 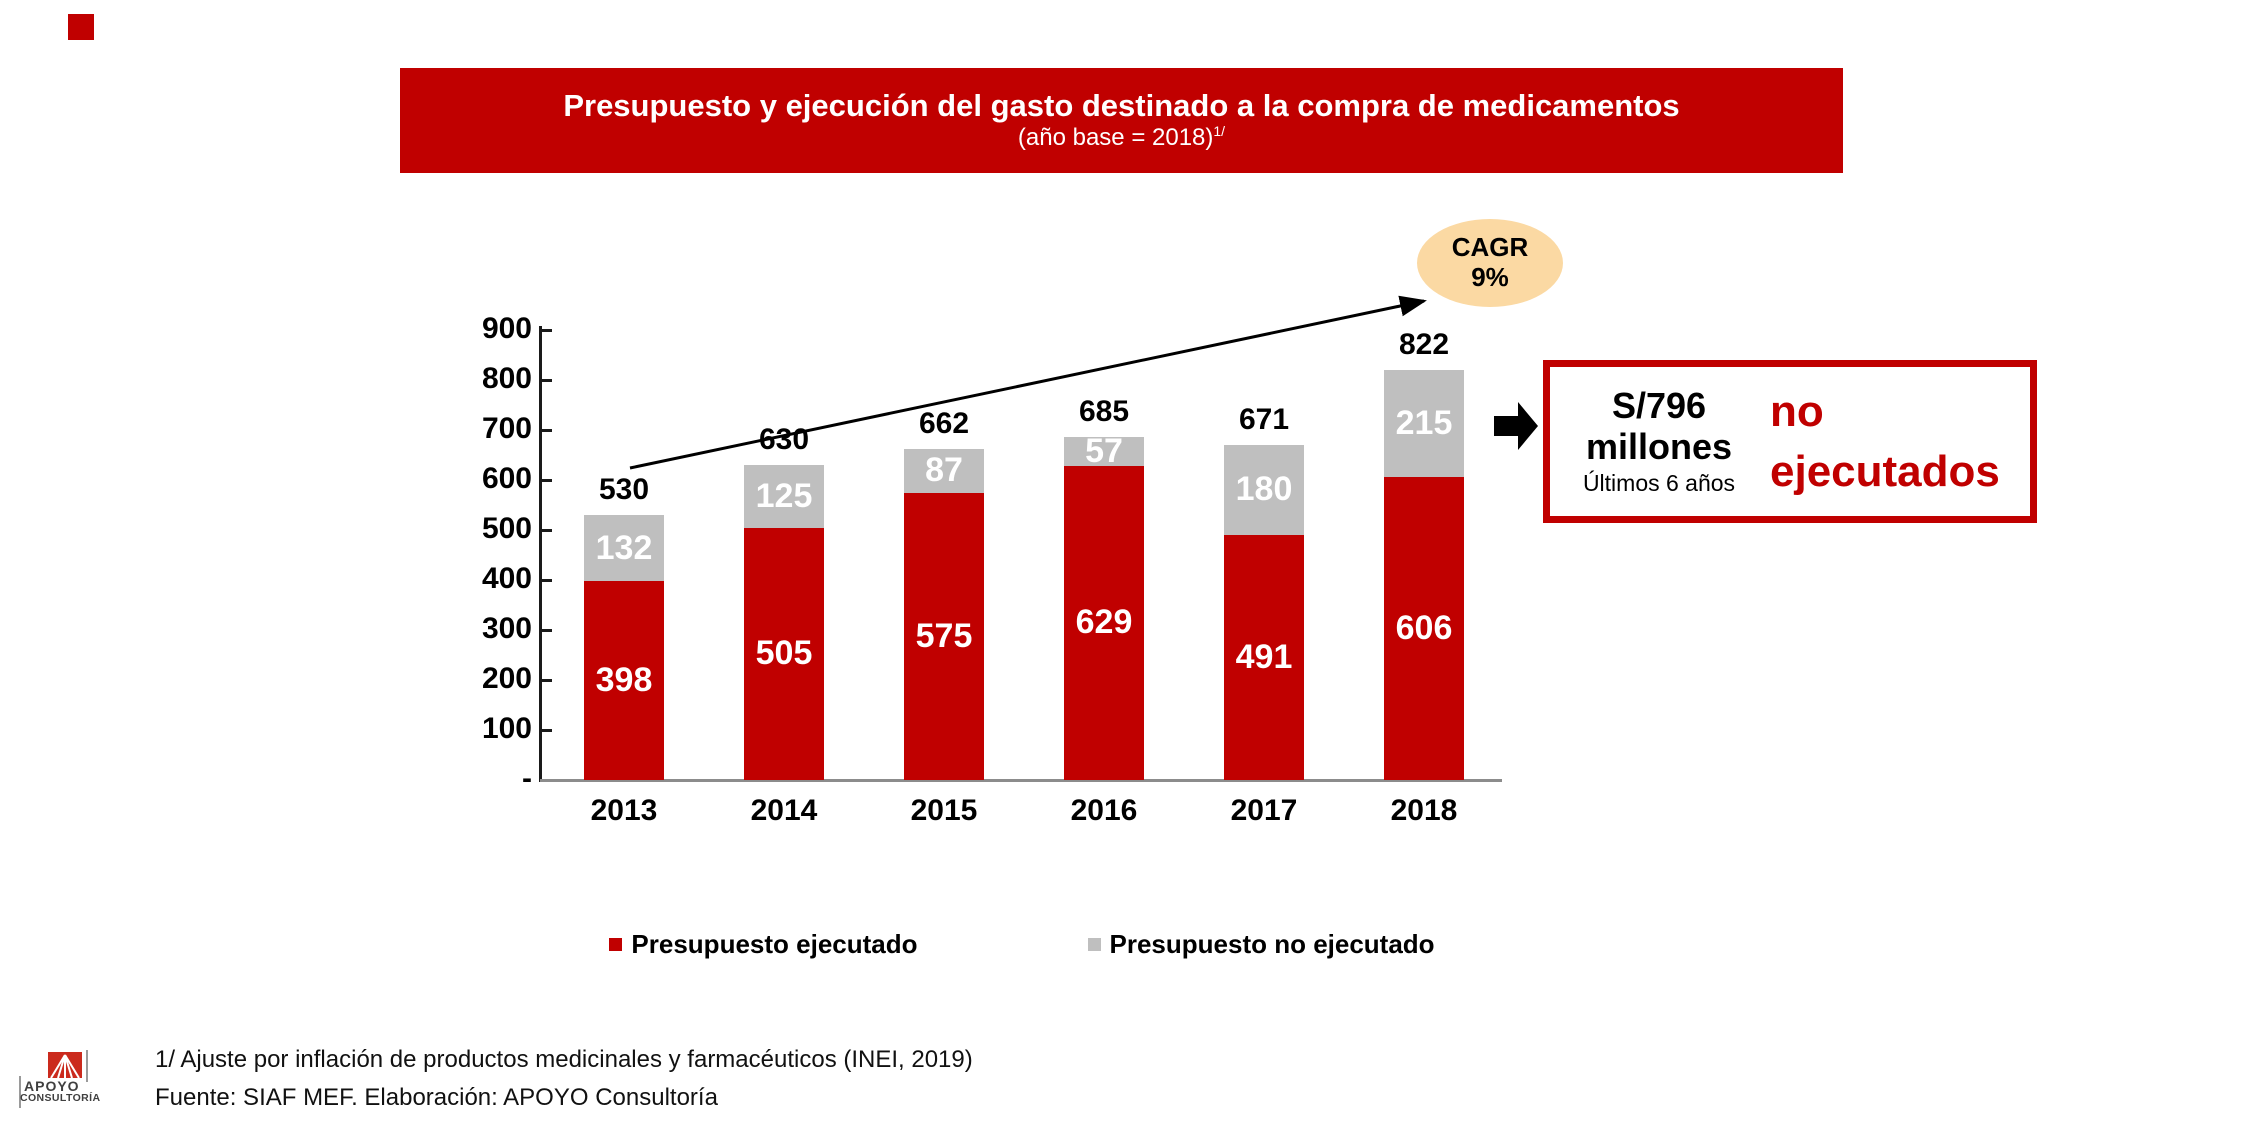 What do you see at coordinates (1516, 426) in the screenshot?
I see `block-arrow-icon` at bounding box center [1516, 426].